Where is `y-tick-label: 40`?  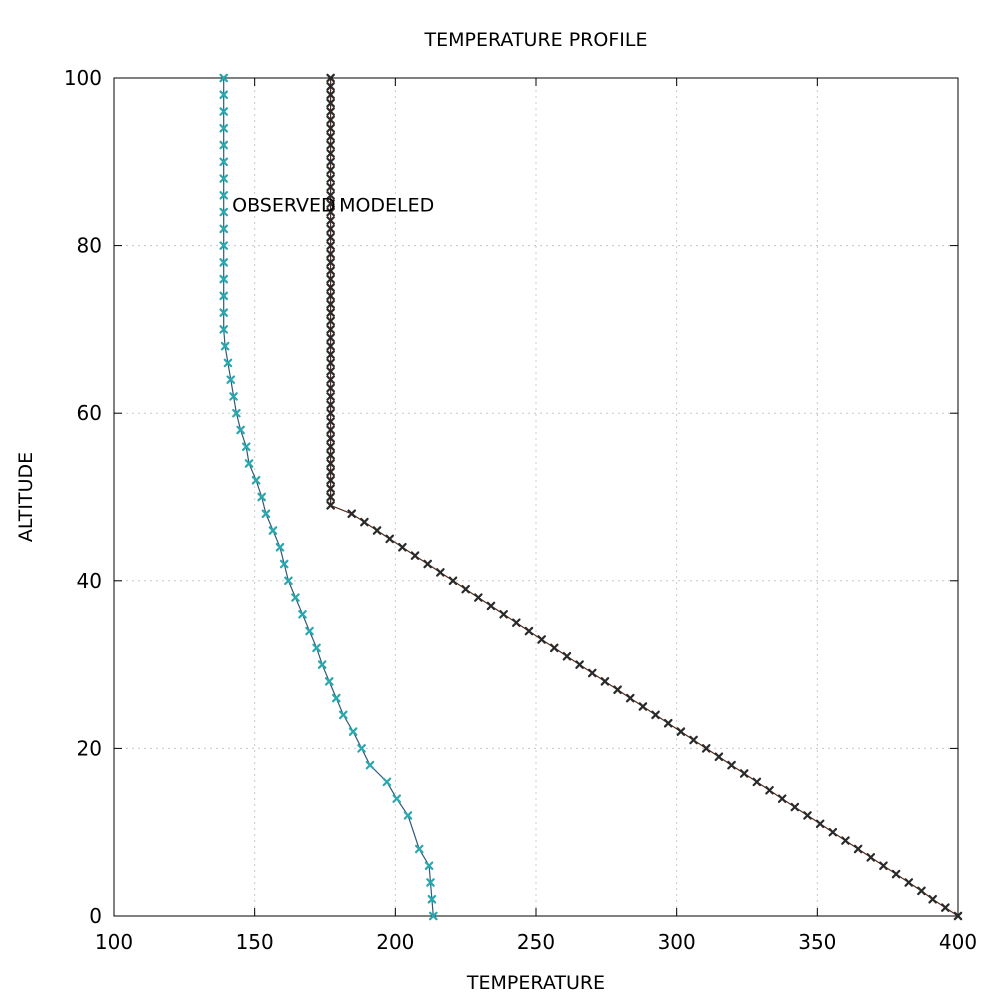 y-tick-label: 40 is located at coordinates (89, 581).